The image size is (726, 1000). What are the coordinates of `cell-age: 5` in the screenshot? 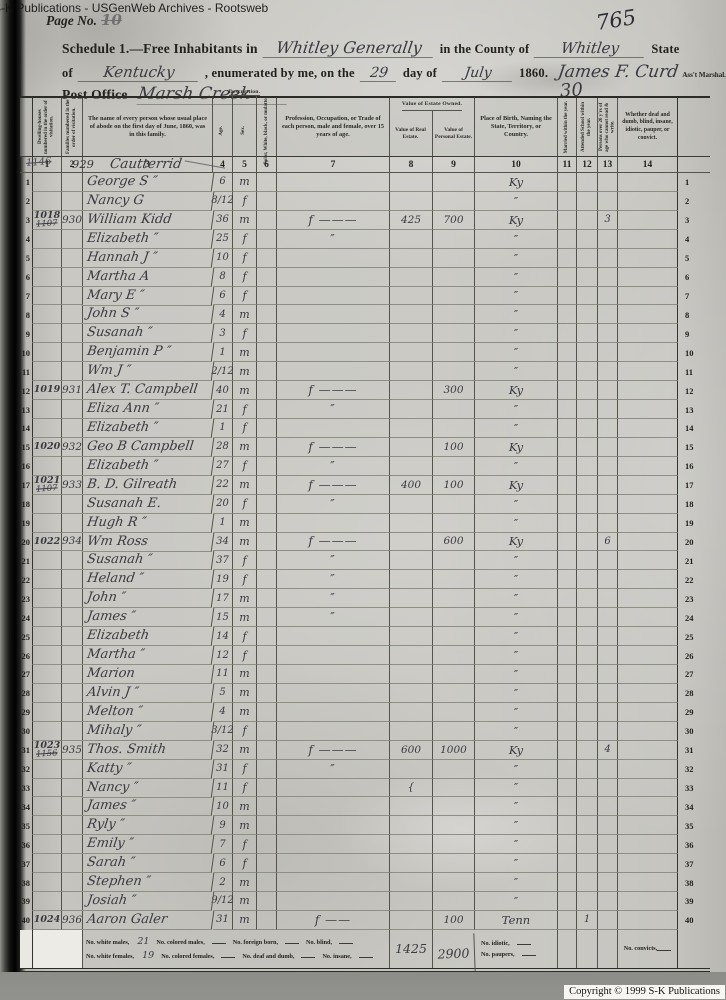 It's located at (223, 693).